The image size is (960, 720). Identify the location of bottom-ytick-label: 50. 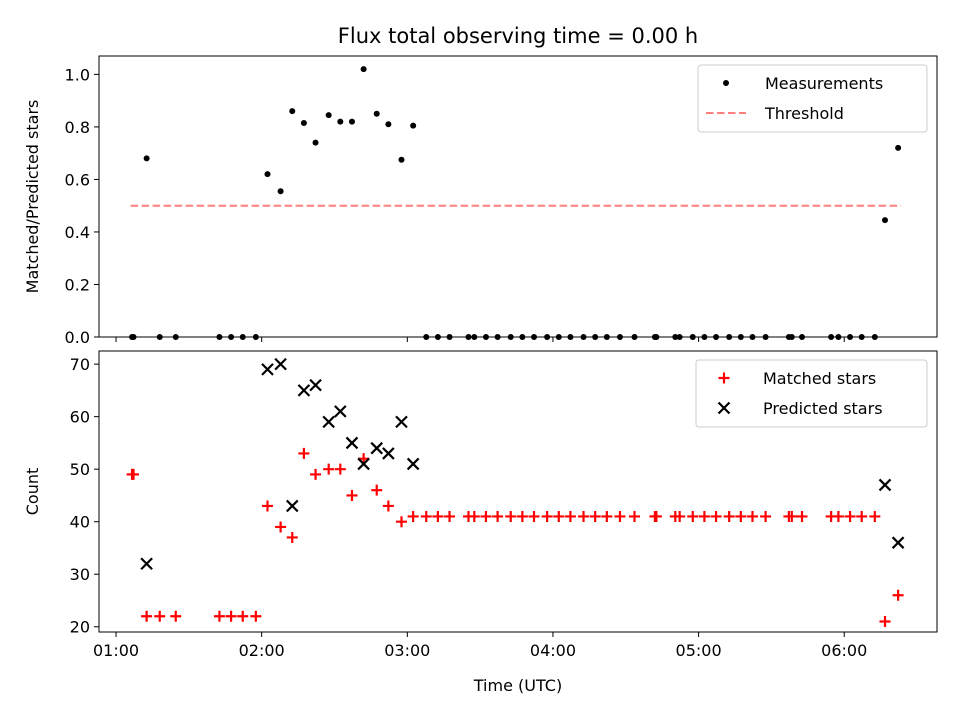
(80, 469).